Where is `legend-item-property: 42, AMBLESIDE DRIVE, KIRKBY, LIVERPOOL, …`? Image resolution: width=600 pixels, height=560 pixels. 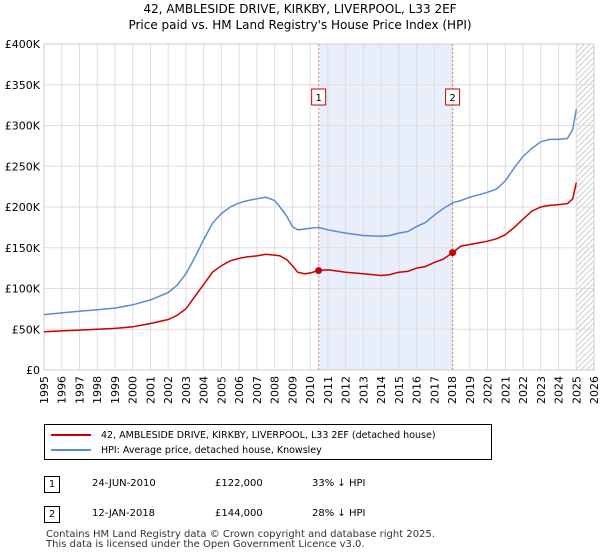 legend-item-property: 42, AMBLESIDE DRIVE, KIRKBY, LIVERPOOL, … is located at coordinates (243, 435).